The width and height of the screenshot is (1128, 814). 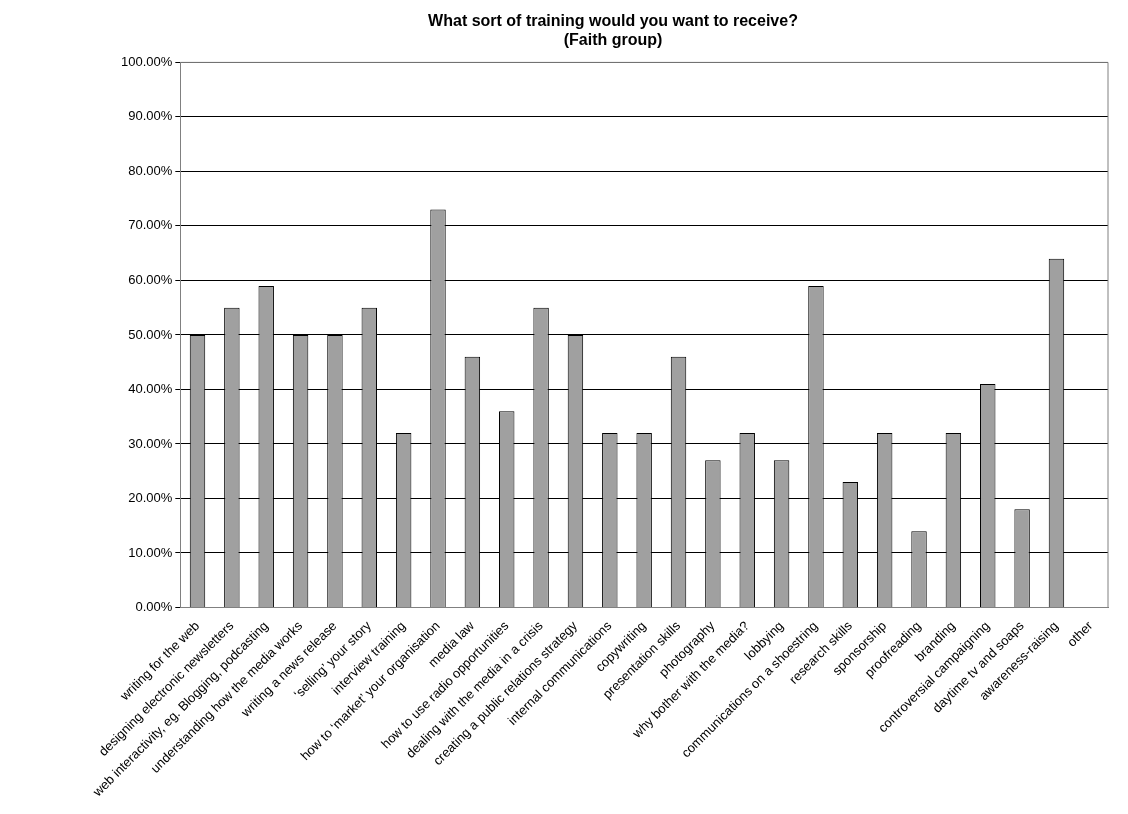 I want to click on y-tick-label: 10.00%, so click(x=150, y=552).